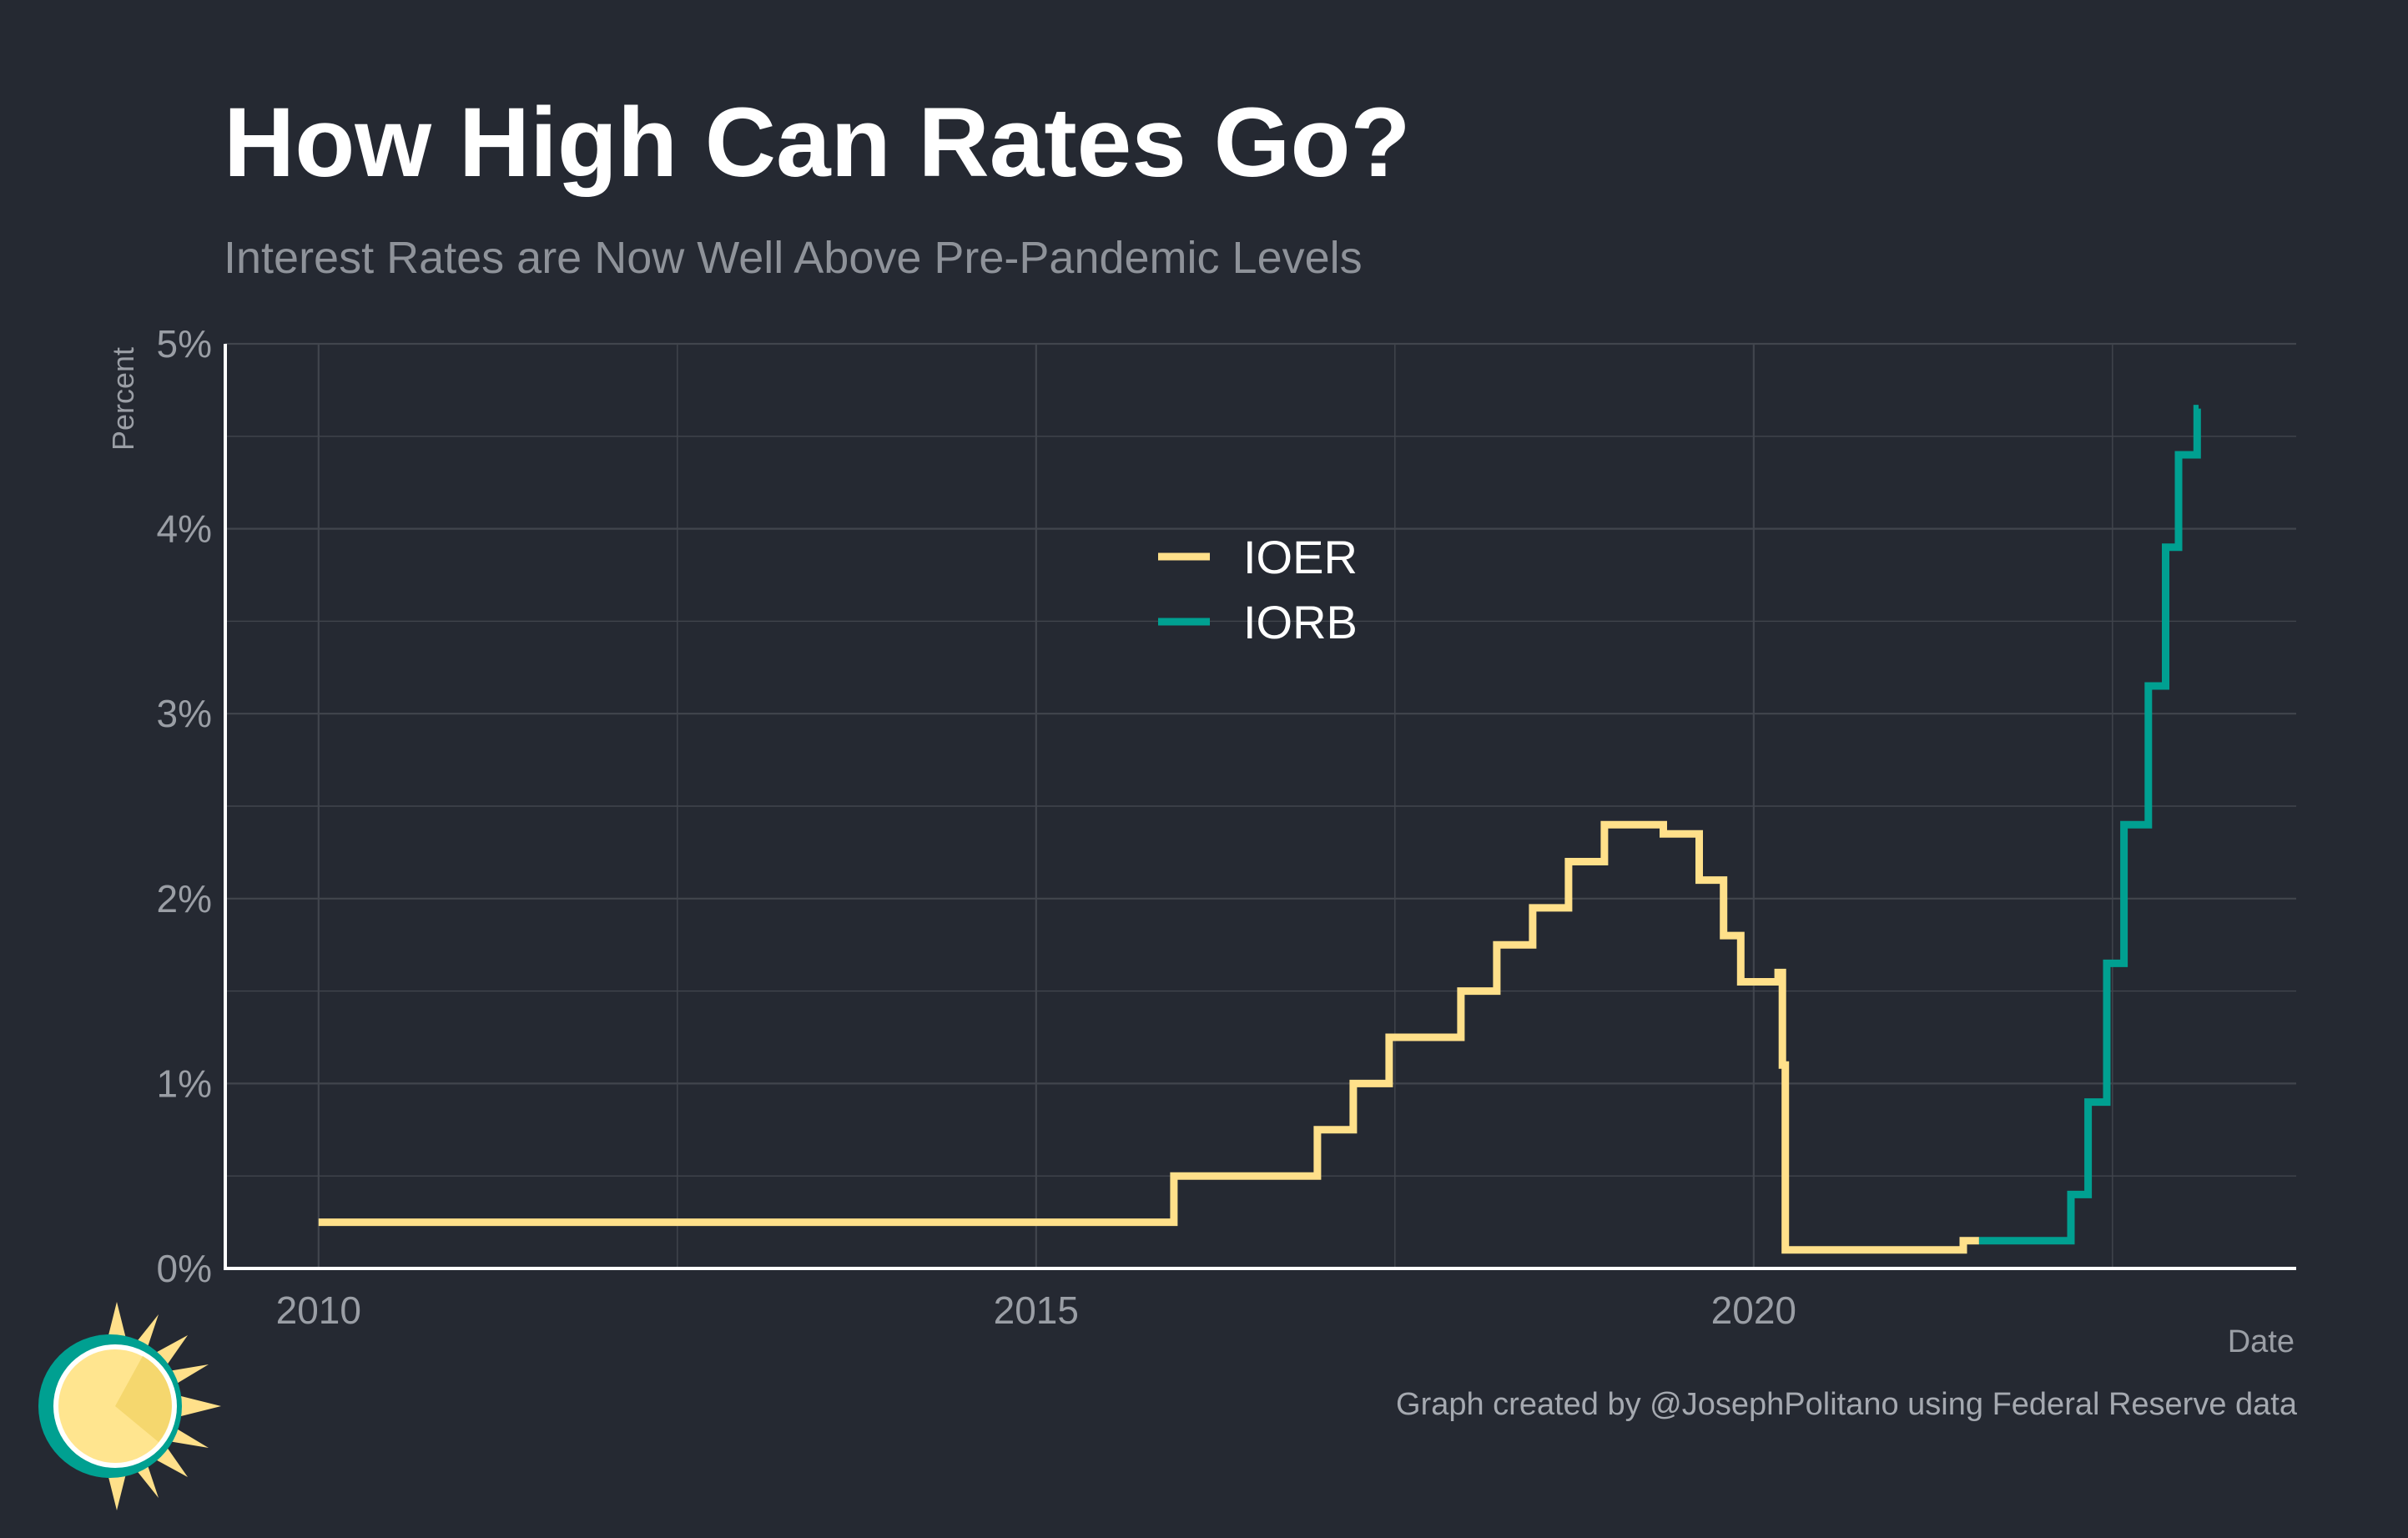 The image size is (2408, 1538). Describe the element at coordinates (318, 1310) in the screenshot. I see `x-tick-label: 2010` at that location.